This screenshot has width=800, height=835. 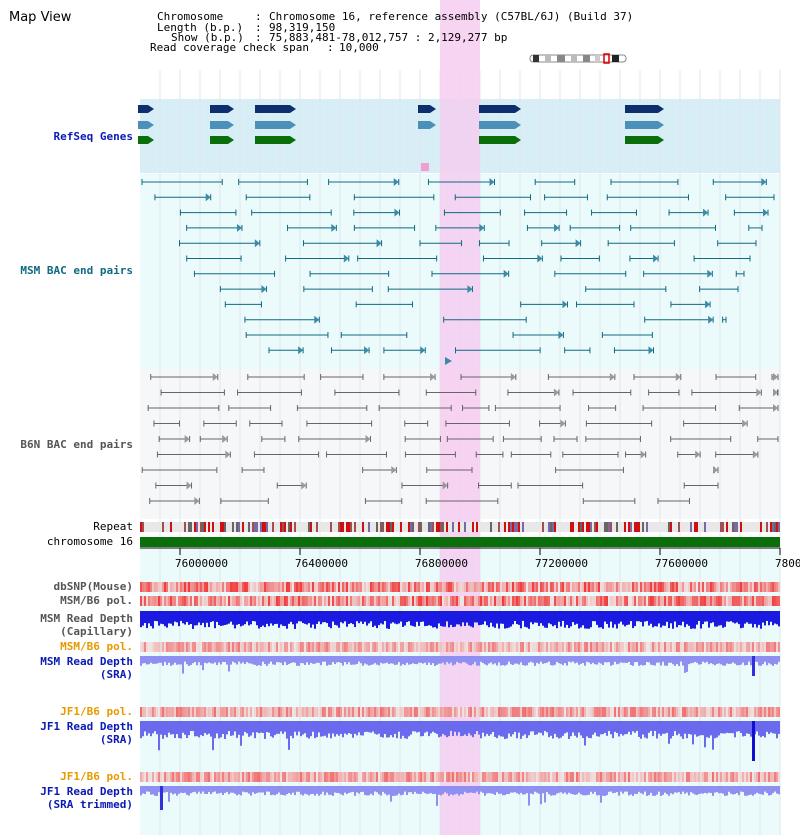 I want to click on track-label-b6n-bac: B6N BAC end pairs, so click(x=76, y=444).